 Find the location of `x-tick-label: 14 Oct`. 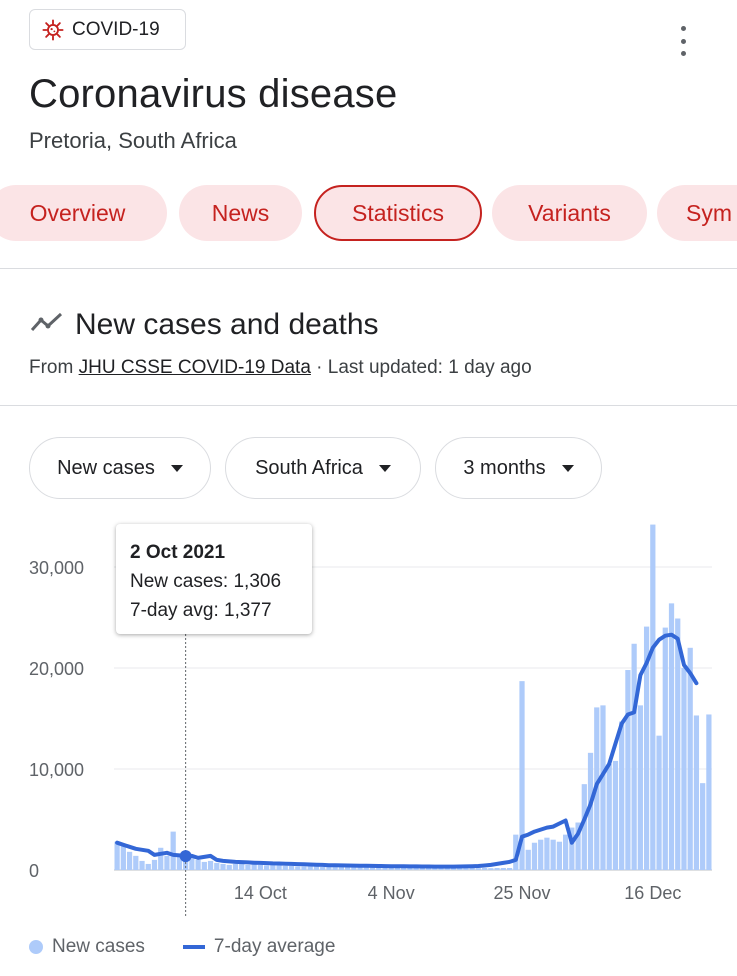

x-tick-label: 14 Oct is located at coordinates (260, 893).